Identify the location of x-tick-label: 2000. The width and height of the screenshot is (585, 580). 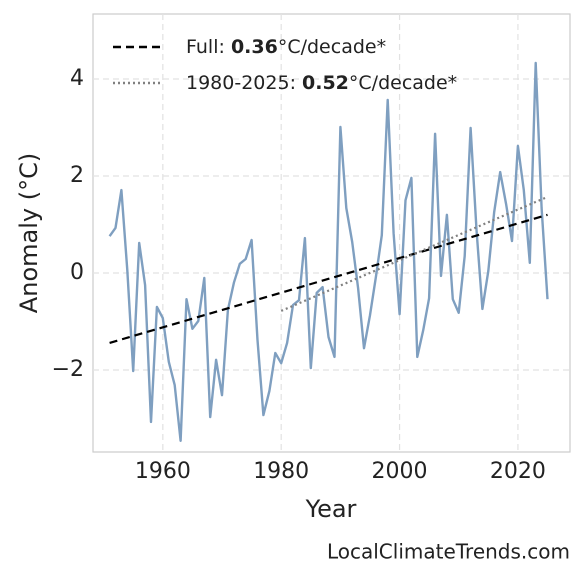
(400, 471).